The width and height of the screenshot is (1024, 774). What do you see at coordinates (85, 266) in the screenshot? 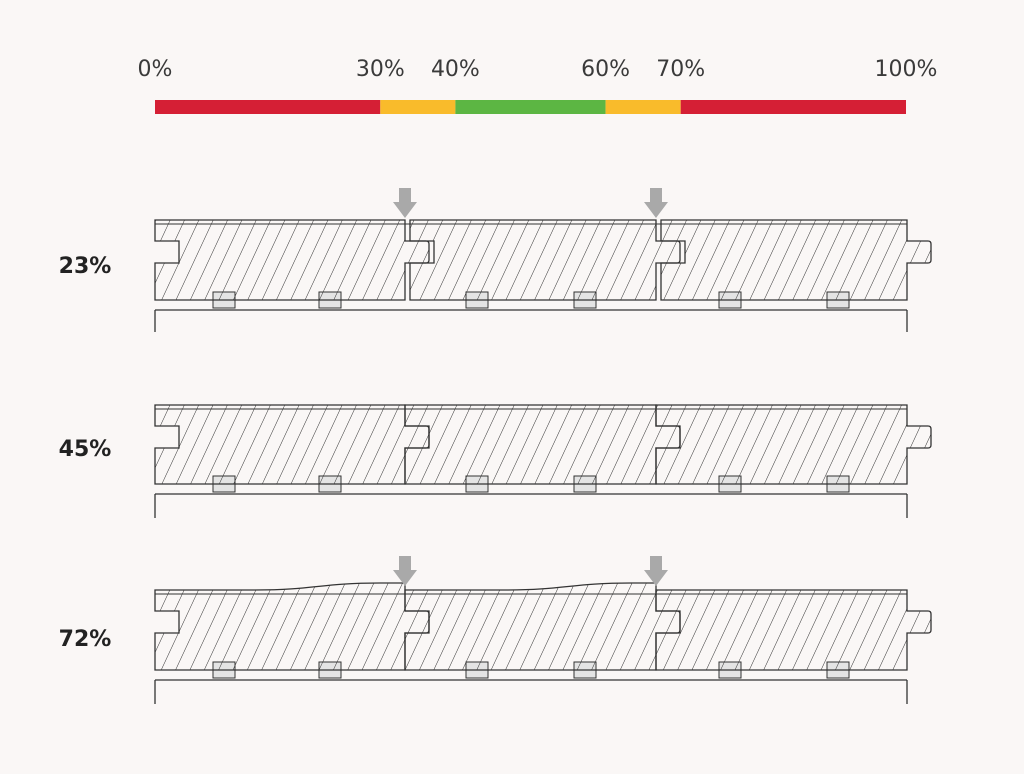
I see `row-label-1: 23%` at bounding box center [85, 266].